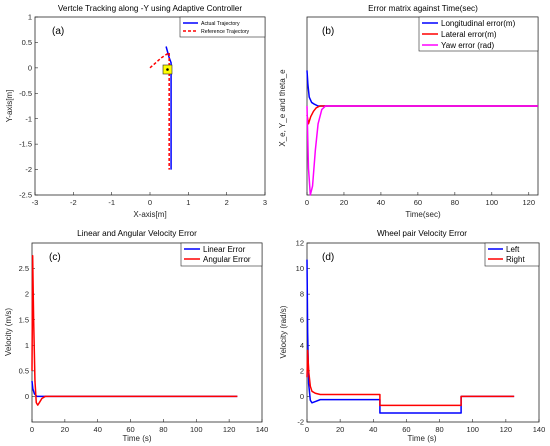  I want to click on series-line-reference-trajectory, so click(159, 110).